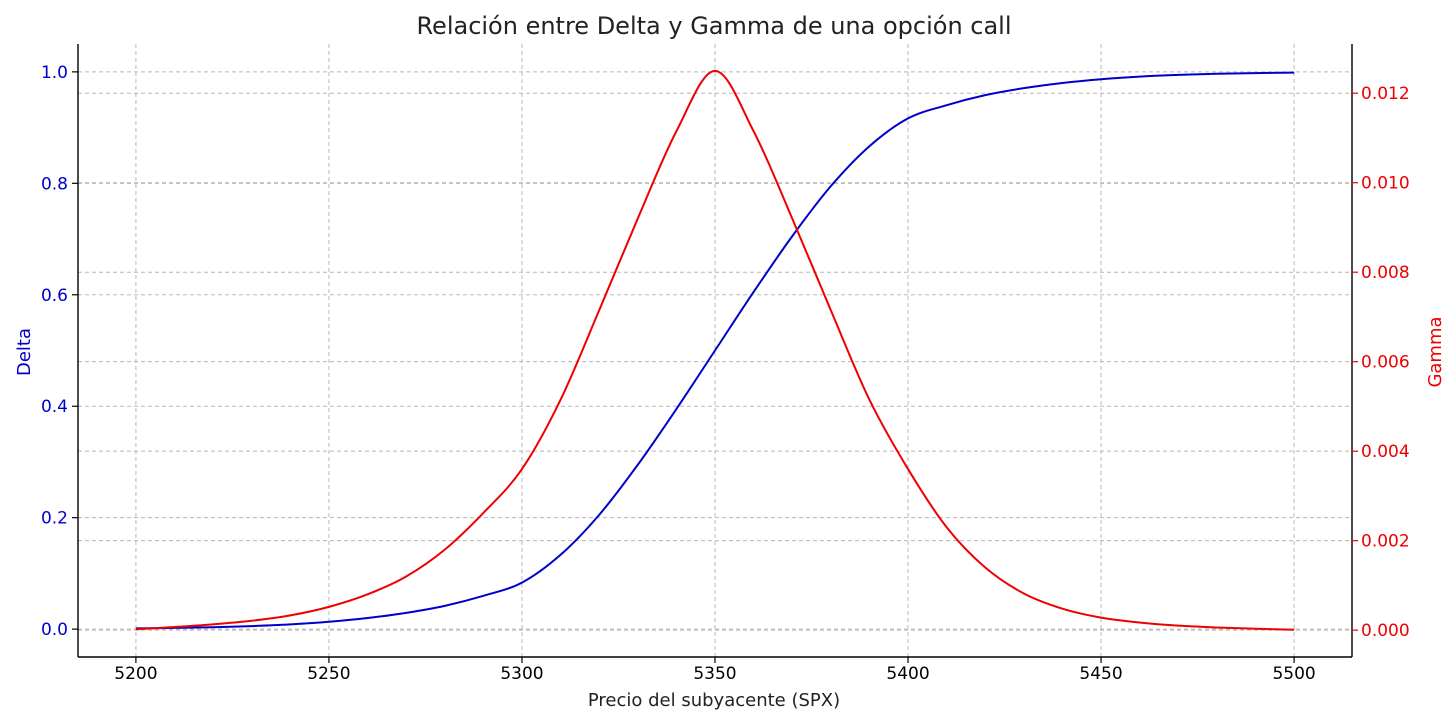  What do you see at coordinates (521, 674) in the screenshot?
I see `x-tick-label: 5300` at bounding box center [521, 674].